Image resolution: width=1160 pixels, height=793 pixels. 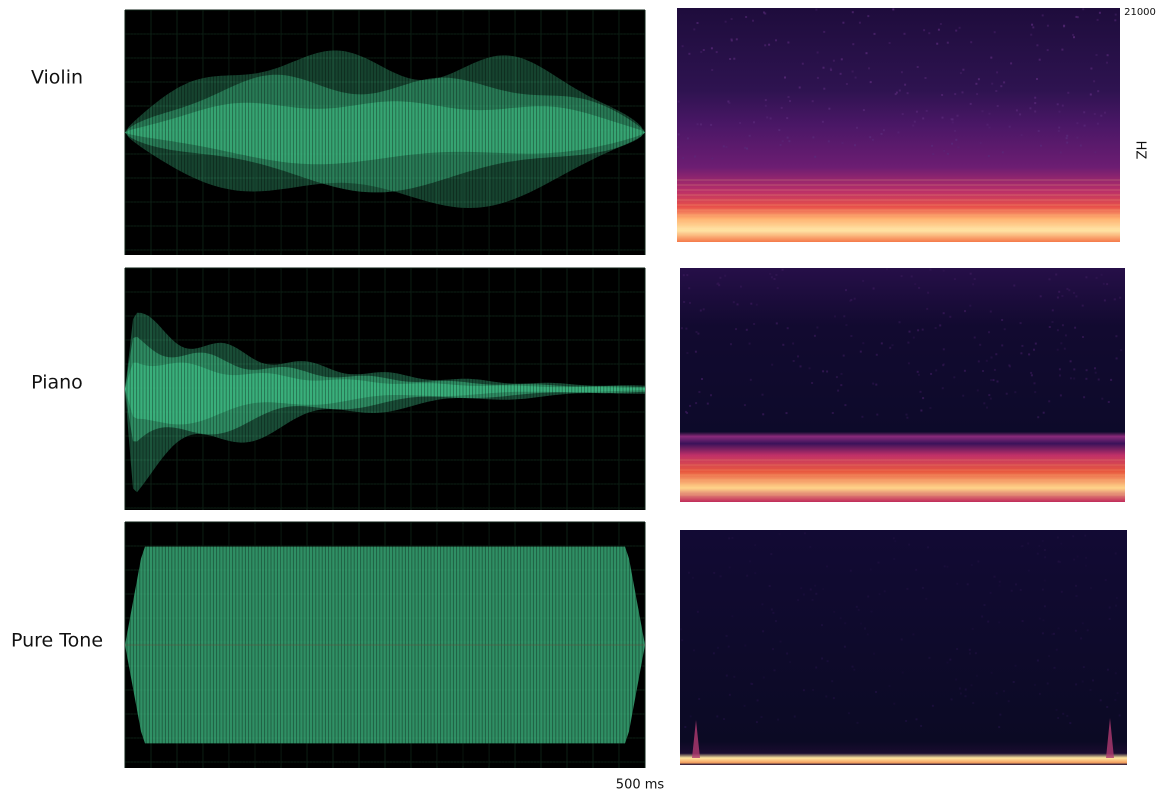 What do you see at coordinates (385, 402) in the screenshot?
I see `waveform-envelope` at bounding box center [385, 402].